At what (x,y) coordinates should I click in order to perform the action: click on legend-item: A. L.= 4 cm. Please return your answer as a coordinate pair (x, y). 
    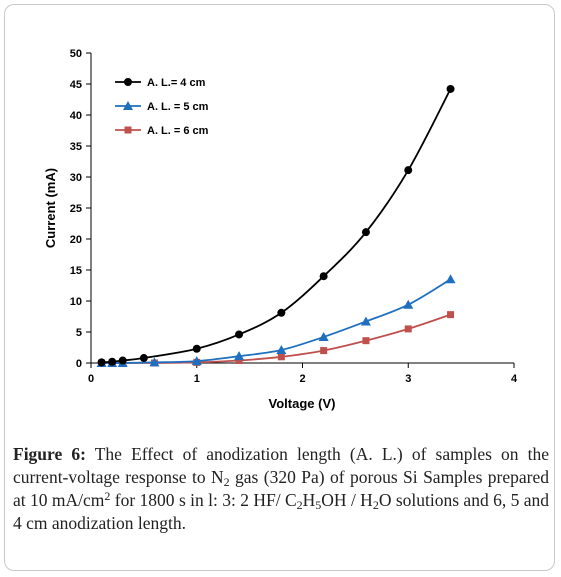
    Looking at the image, I should click on (160, 83).